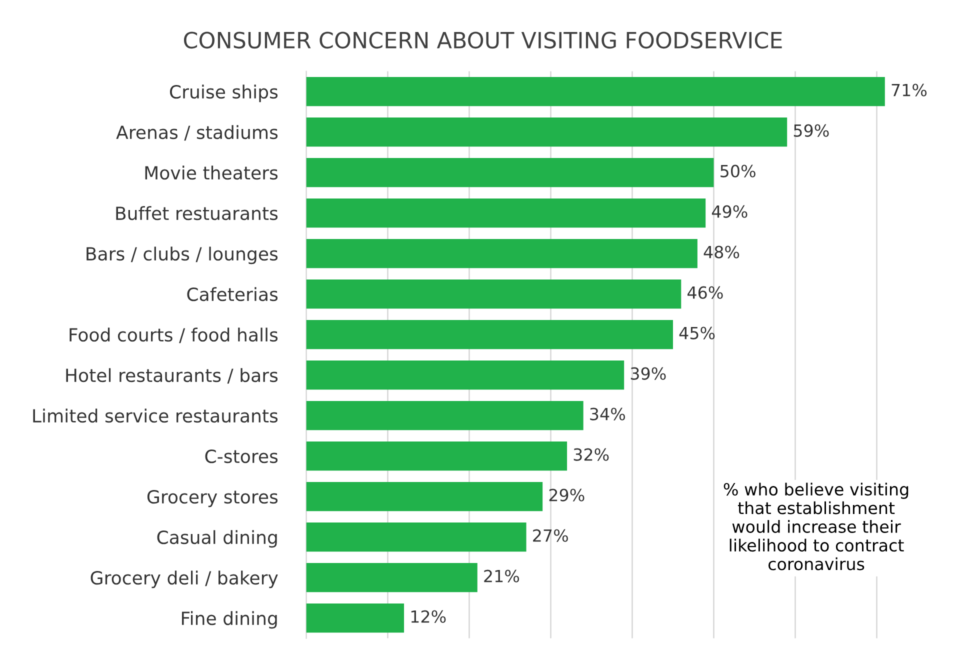 This screenshot has height=648, width=966. I want to click on y-tick-label: Grocery stores, so click(212, 499).